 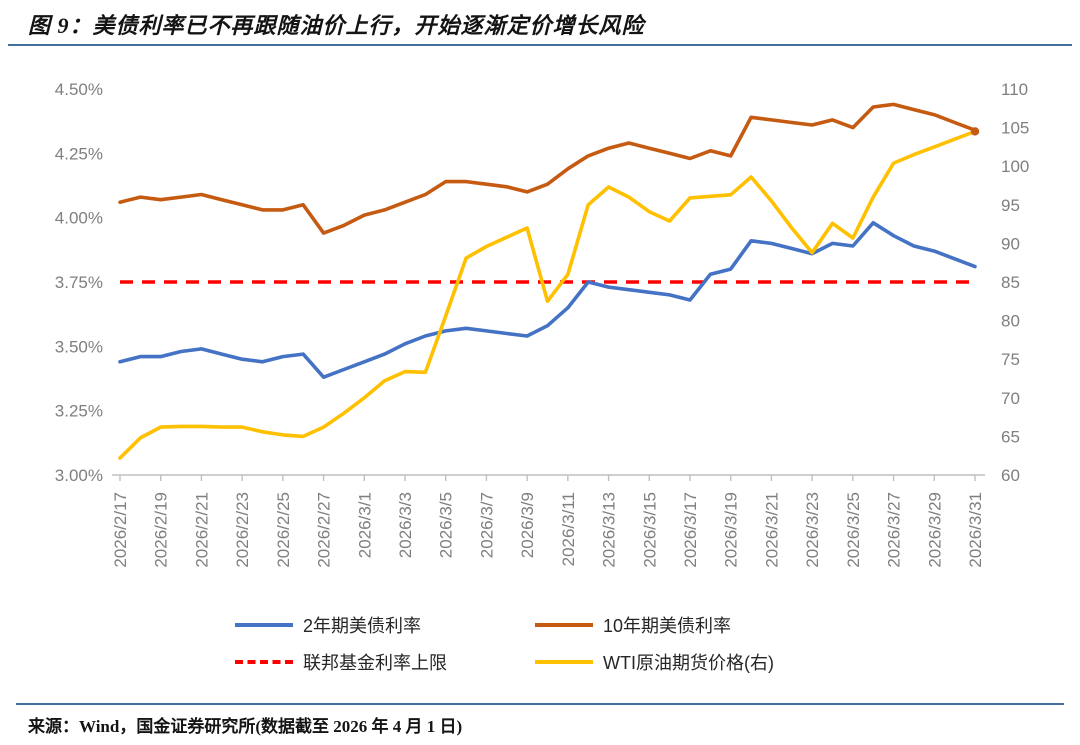 I want to click on figure-title: 图 9：美债利率已不再跟随油价上行，开始逐渐定价增长风险, so click(x=336, y=25).